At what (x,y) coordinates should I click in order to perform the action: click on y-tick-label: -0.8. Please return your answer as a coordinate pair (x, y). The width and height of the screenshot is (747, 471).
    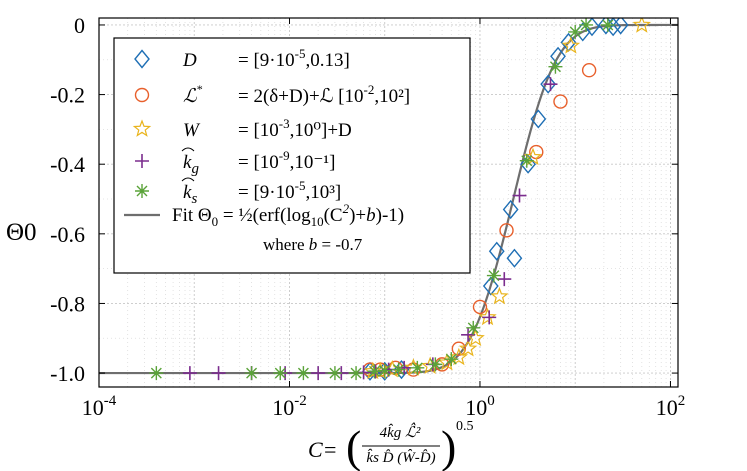
    Looking at the image, I should click on (67, 303).